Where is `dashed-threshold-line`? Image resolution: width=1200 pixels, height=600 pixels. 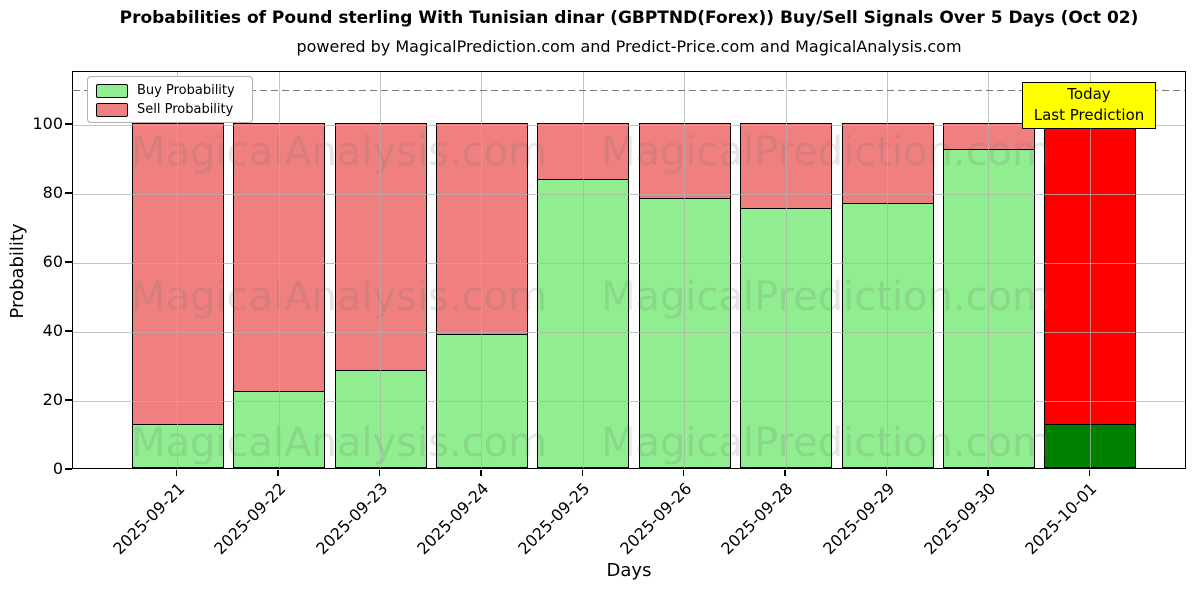
dashed-threshold-line is located at coordinates (629, 90).